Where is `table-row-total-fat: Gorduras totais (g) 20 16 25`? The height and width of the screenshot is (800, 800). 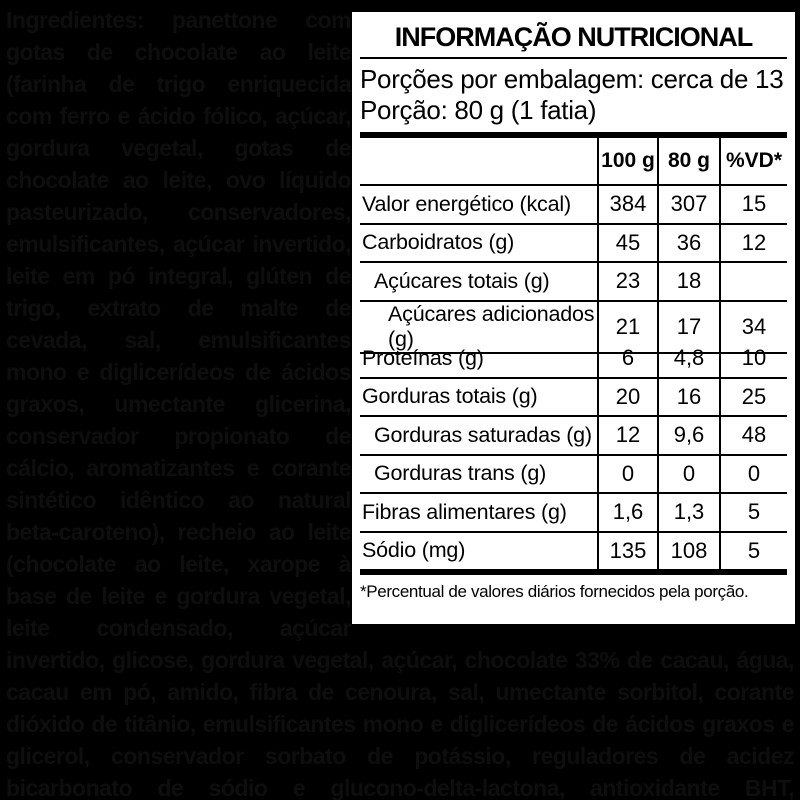 table-row-total-fat: Gorduras totais (g) 20 16 25 is located at coordinates (573, 397).